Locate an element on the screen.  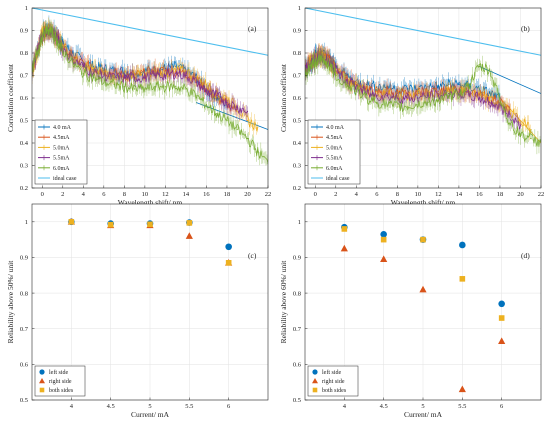
panel-tag: (a) is located at coordinates (252, 28).